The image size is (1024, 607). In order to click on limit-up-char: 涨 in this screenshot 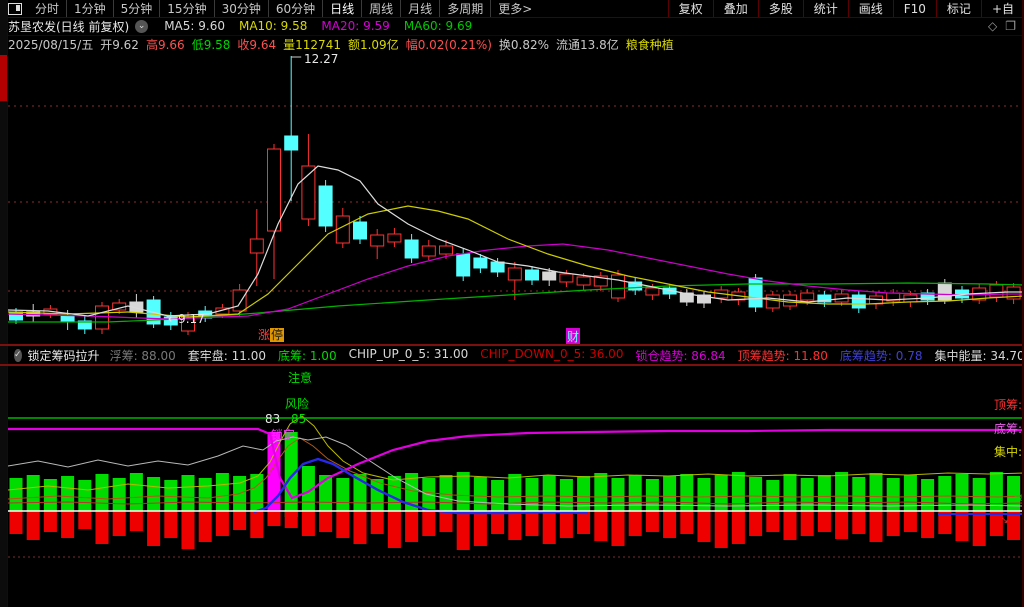, I will do `click(264, 335)`.